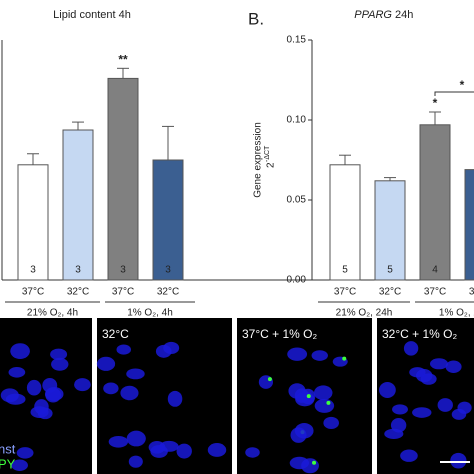 Image resolution: width=474 pixels, height=474 pixels. Describe the element at coordinates (454, 93) in the screenshot. I see `bracket` at that location.